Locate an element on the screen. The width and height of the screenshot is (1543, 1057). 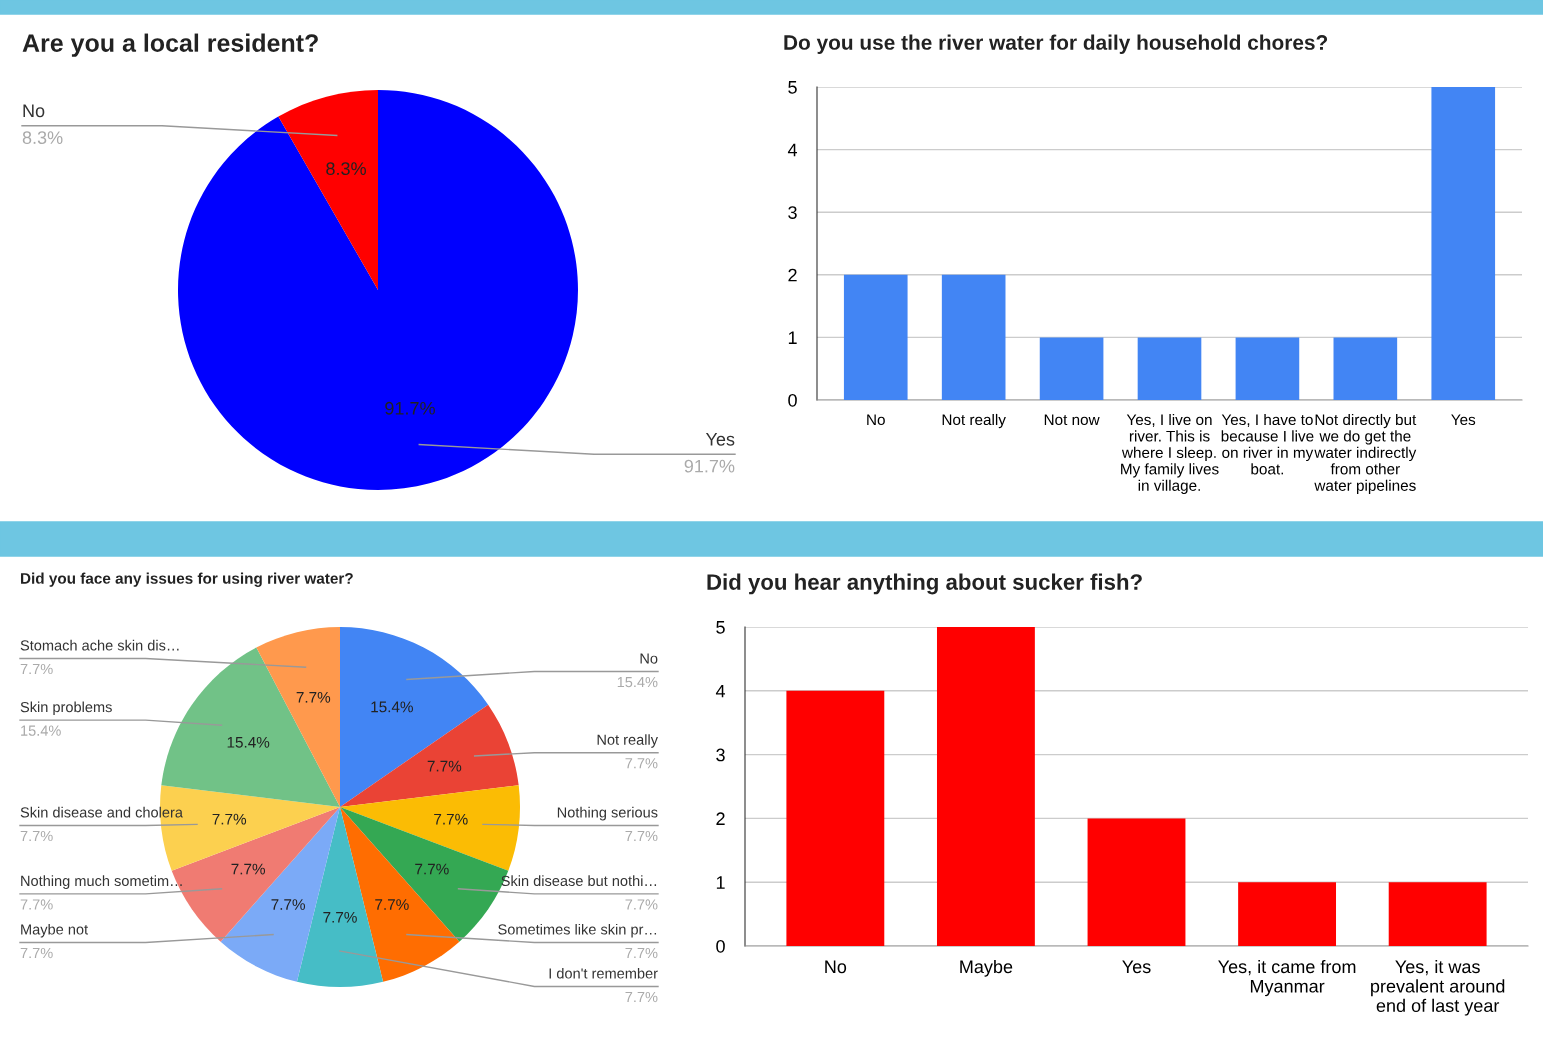
text: 91.7% is located at coordinates (709, 466).